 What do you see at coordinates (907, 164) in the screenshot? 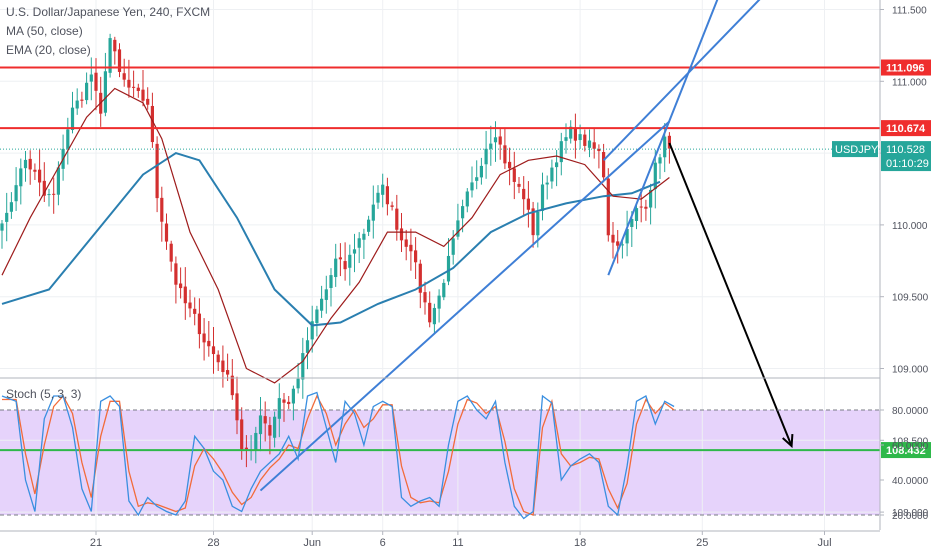
I see `countdown-label: 01:10:29` at bounding box center [907, 164].